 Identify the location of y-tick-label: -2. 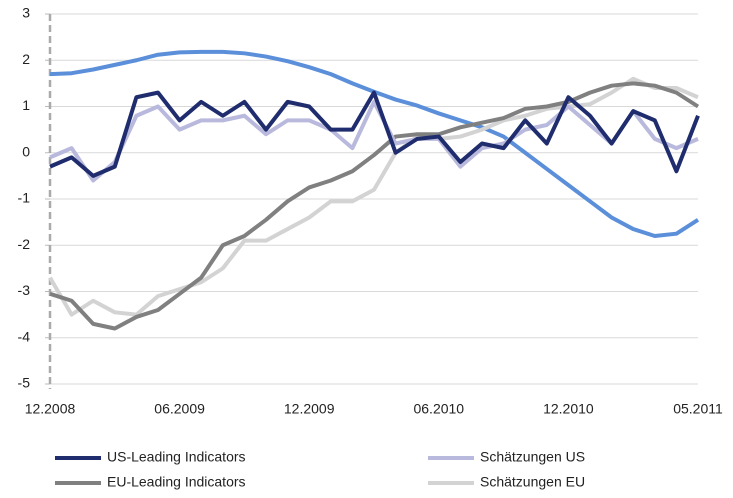
(24, 244).